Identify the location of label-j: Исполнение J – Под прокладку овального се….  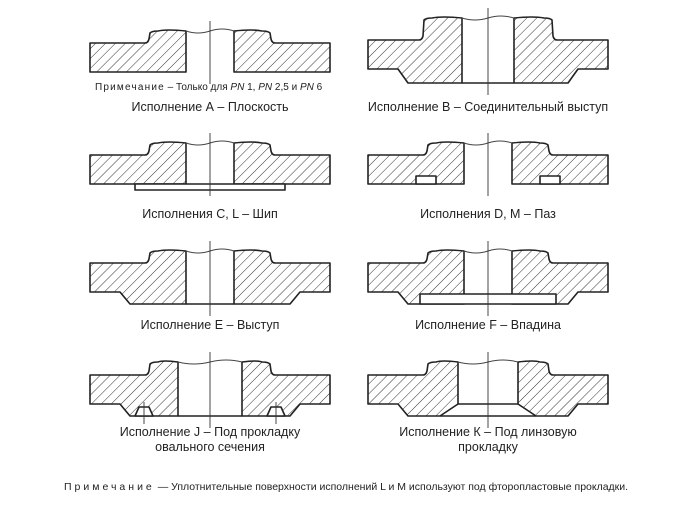
(210, 439).